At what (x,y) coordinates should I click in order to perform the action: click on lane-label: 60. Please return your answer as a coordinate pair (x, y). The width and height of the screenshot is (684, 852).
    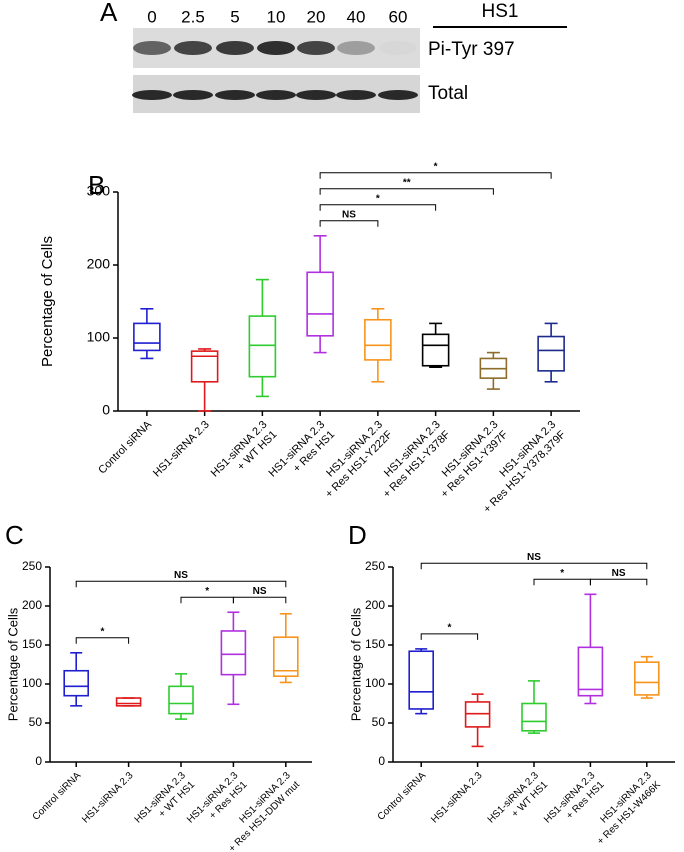
    Looking at the image, I should click on (398, 16).